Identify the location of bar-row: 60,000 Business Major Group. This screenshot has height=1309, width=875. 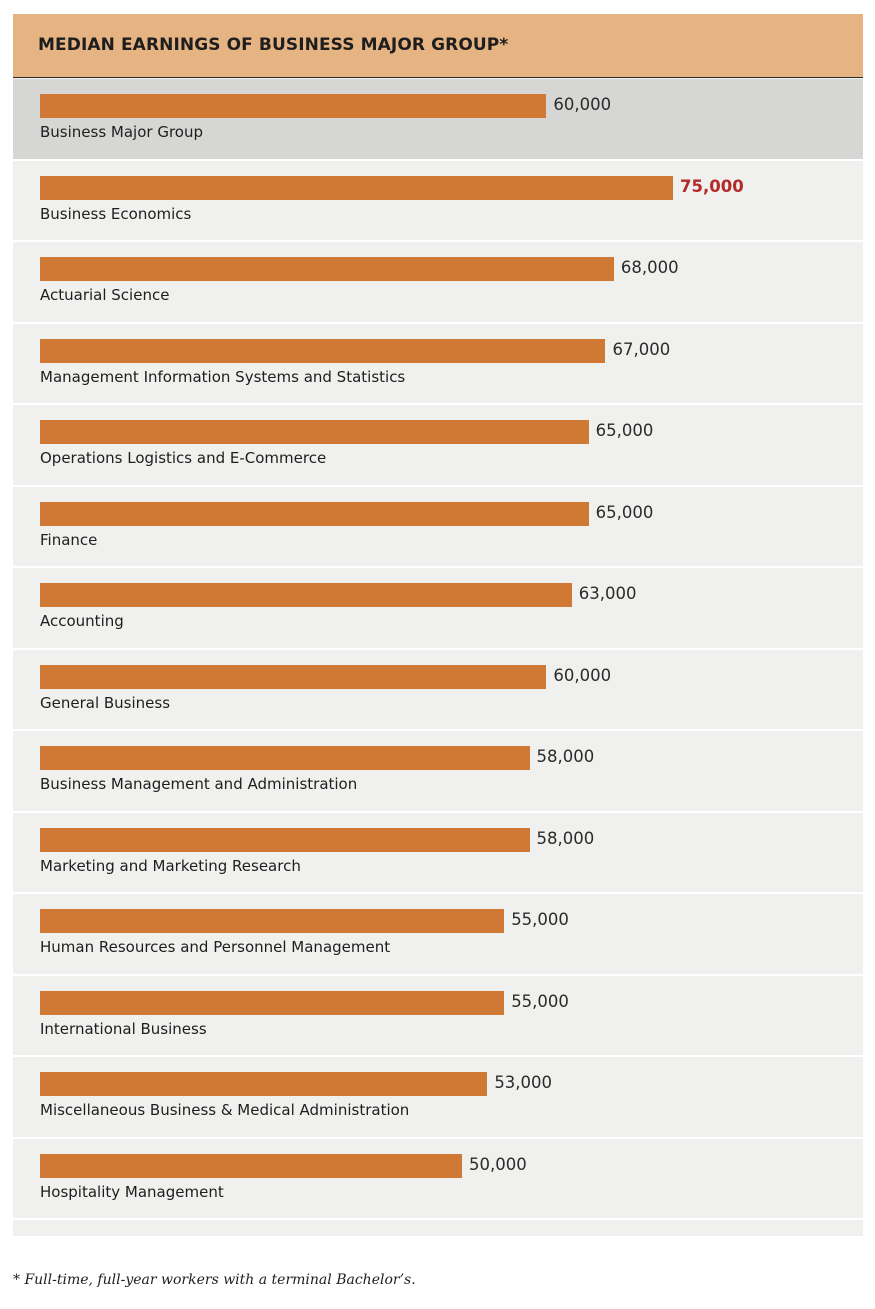
(438, 120).